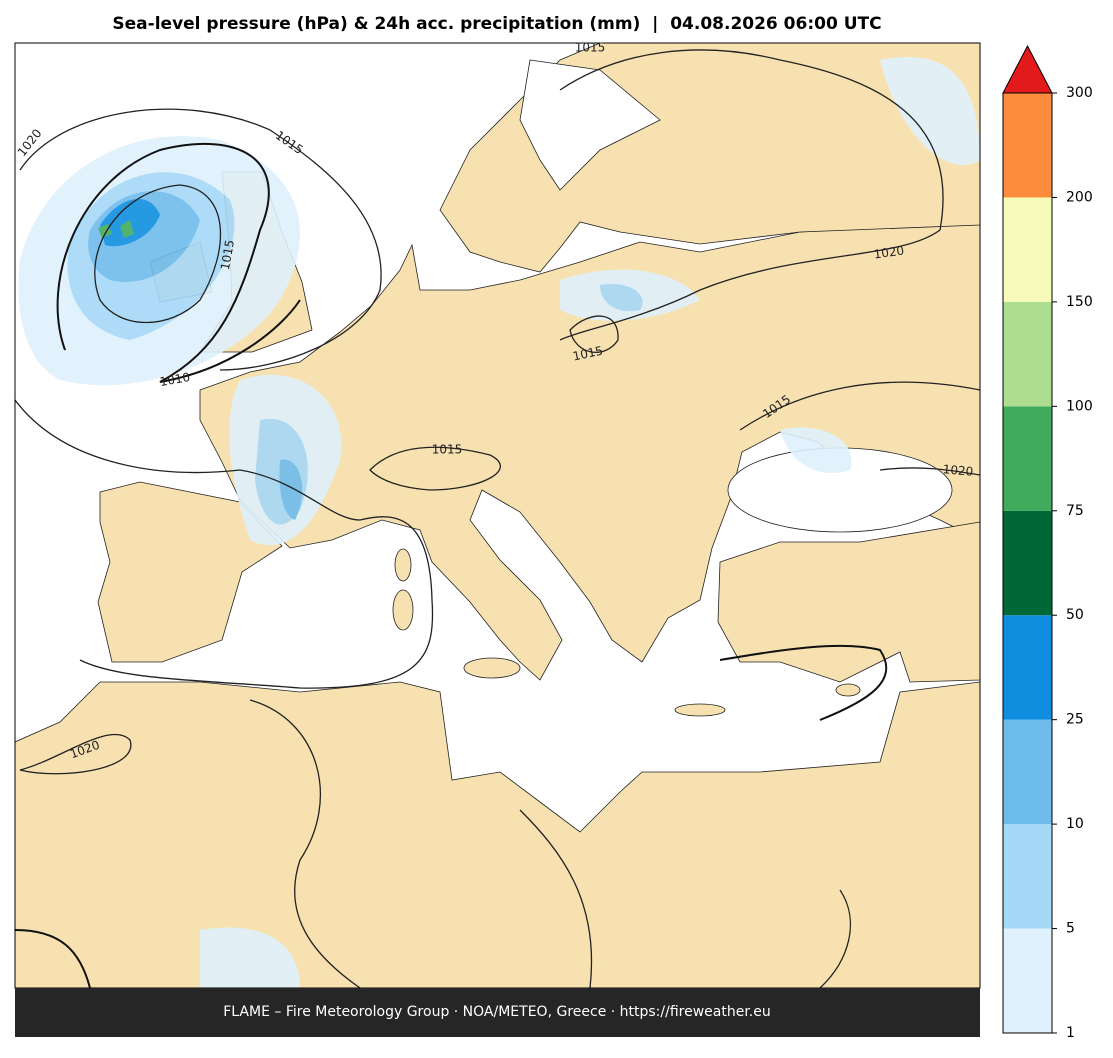 Image resolution: width=1113 pixels, height=1058 pixels. What do you see at coordinates (1075, 511) in the screenshot?
I see `colorbar-tick-label: 75` at bounding box center [1075, 511].